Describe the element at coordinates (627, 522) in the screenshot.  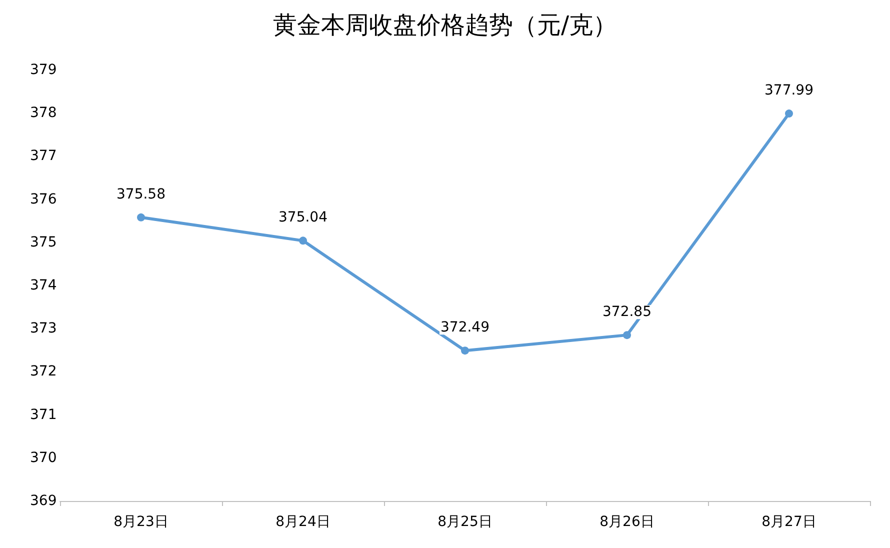
I see `x-tick-label: 8月26日` at that location.